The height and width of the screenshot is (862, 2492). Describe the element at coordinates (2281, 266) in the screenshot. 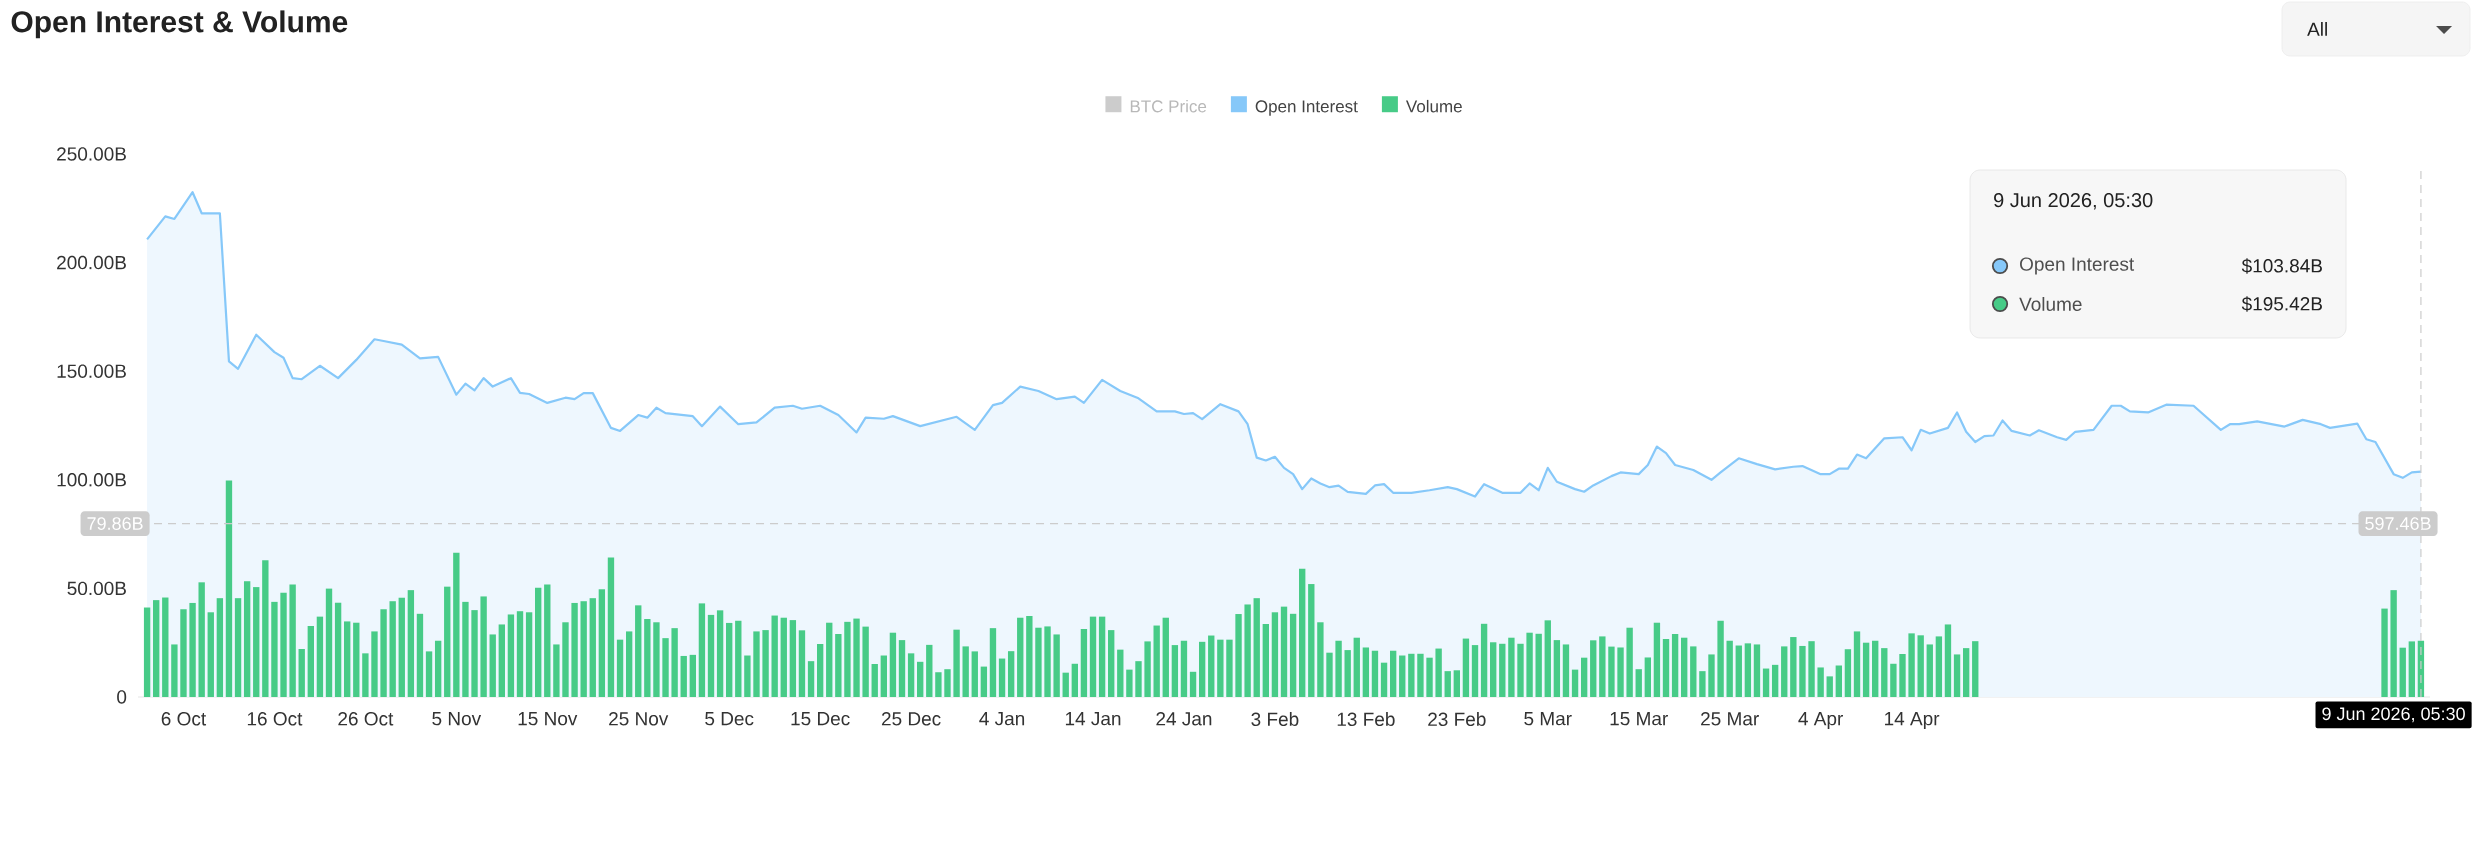

I see `annotation: $103.84B` at that location.